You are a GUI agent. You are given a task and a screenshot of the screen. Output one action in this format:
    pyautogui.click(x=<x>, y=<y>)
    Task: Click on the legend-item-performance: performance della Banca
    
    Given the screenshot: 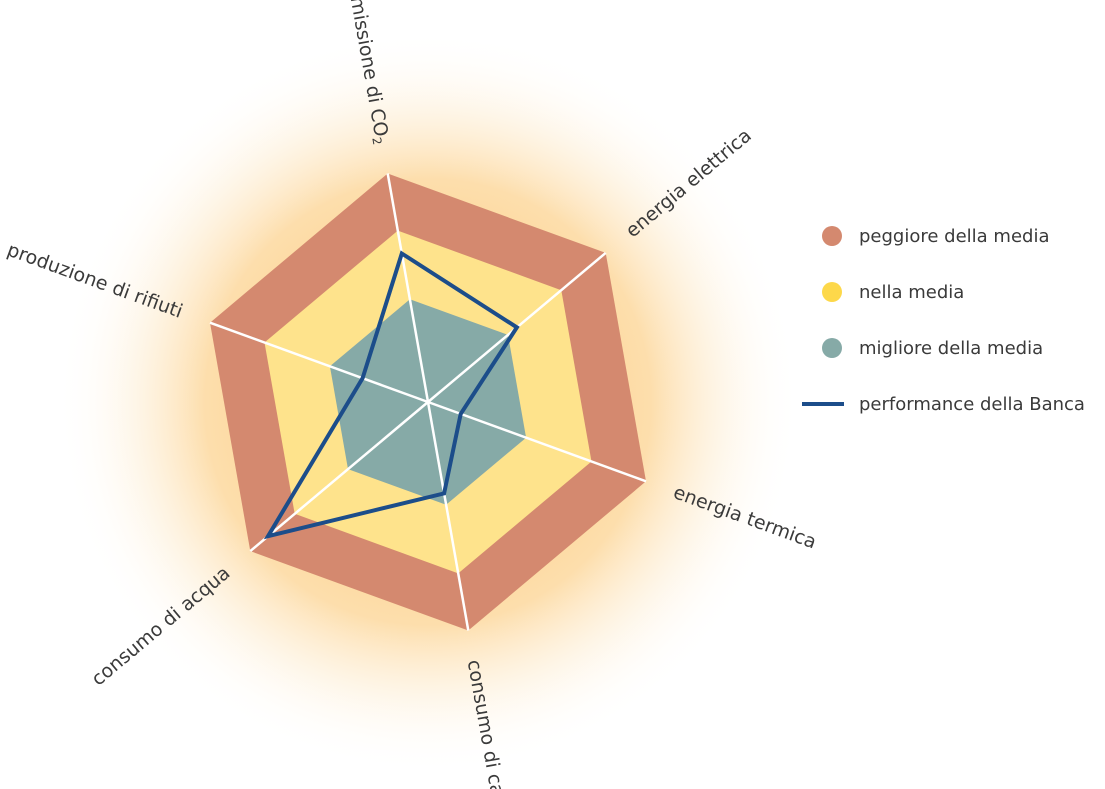 What is the action you would take?
    pyautogui.click(x=952, y=404)
    